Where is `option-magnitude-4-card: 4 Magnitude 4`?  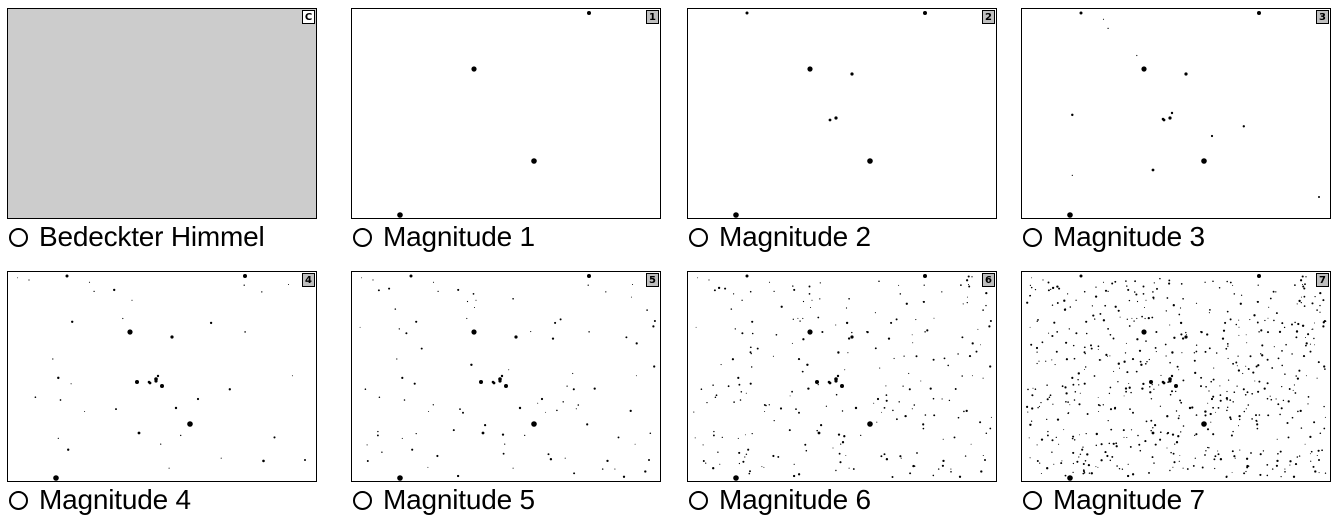 option-magnitude-4-card: 4 Magnitude 4 is located at coordinates (162, 396).